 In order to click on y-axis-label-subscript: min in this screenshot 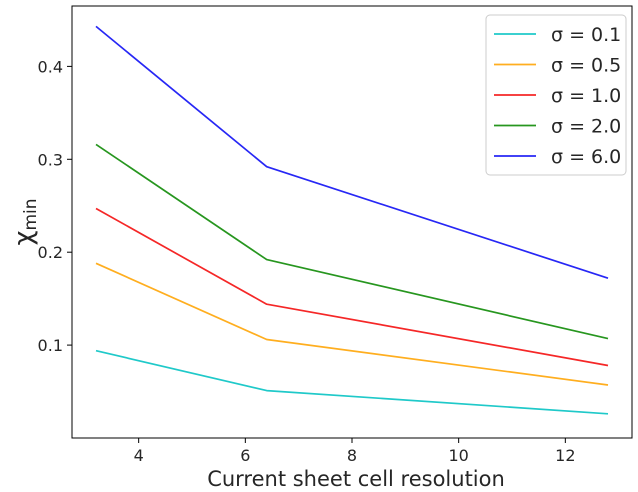, I will do `click(31, 214)`.